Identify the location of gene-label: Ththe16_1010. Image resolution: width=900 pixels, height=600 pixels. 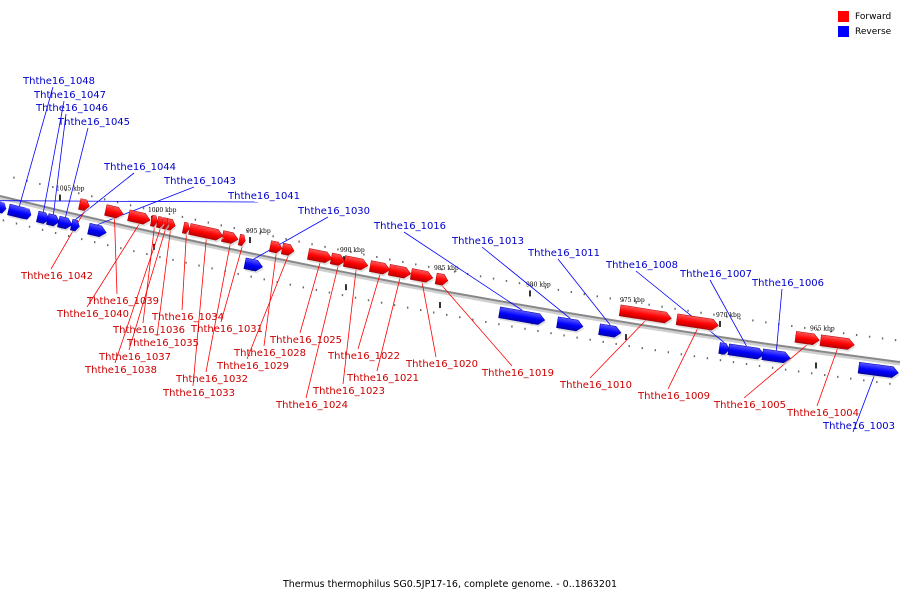
(595, 385).